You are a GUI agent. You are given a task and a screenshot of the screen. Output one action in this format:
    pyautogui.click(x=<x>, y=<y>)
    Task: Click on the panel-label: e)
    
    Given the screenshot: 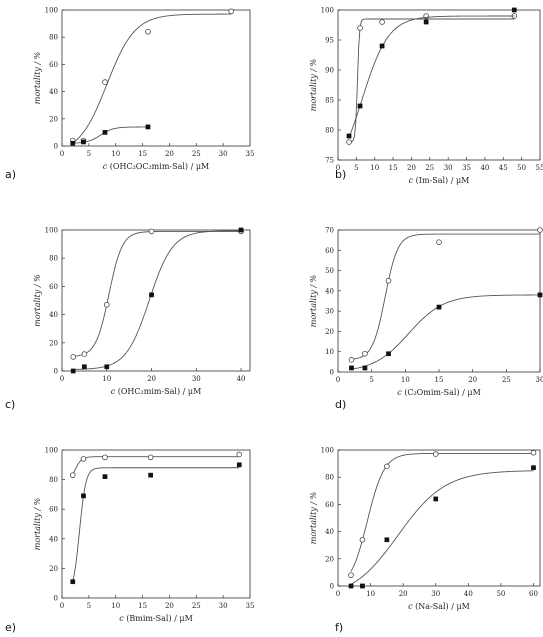 What is the action you would take?
    pyautogui.click(x=10, y=627)
    